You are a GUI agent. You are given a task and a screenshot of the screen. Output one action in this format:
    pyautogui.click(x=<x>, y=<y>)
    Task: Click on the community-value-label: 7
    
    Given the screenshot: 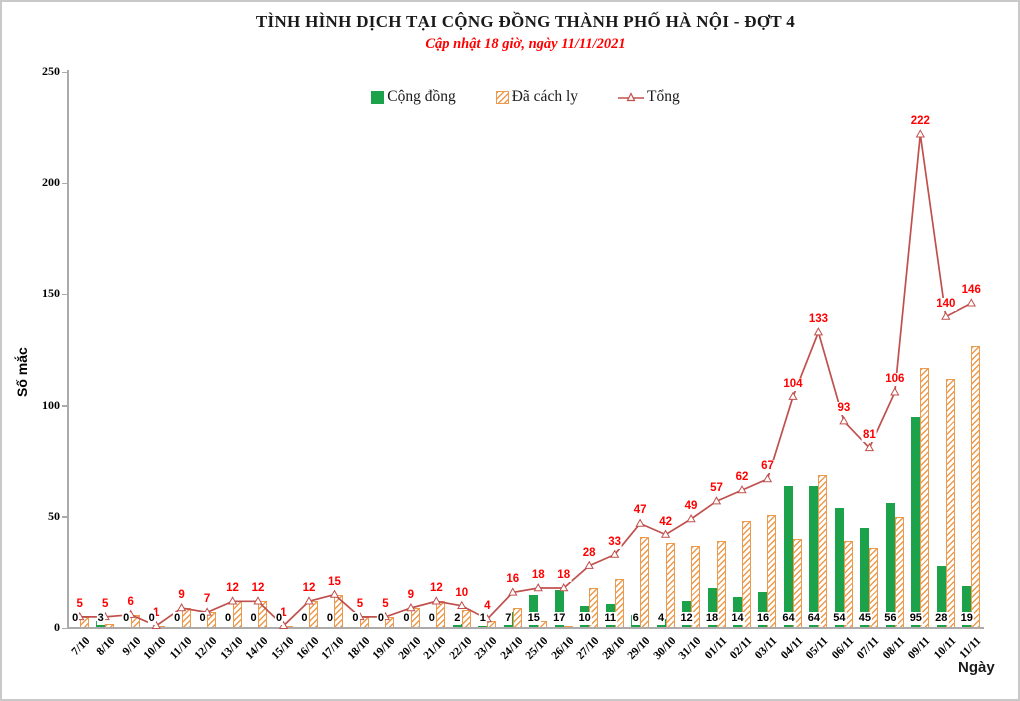 What is the action you would take?
    pyautogui.click(x=508, y=618)
    